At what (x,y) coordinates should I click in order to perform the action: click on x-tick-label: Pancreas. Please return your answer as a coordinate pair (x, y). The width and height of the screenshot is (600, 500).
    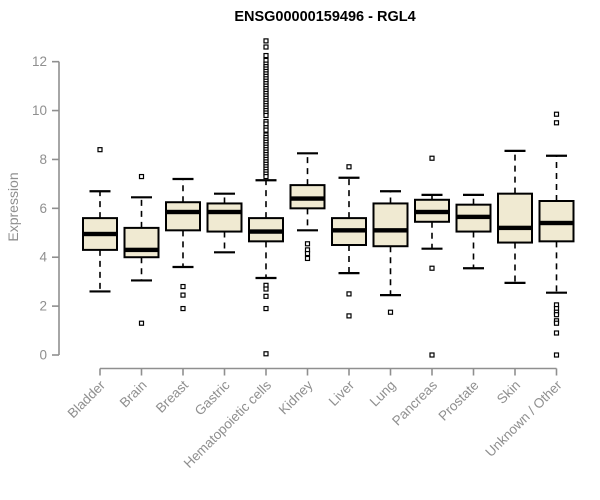
    Looking at the image, I should click on (414, 402).